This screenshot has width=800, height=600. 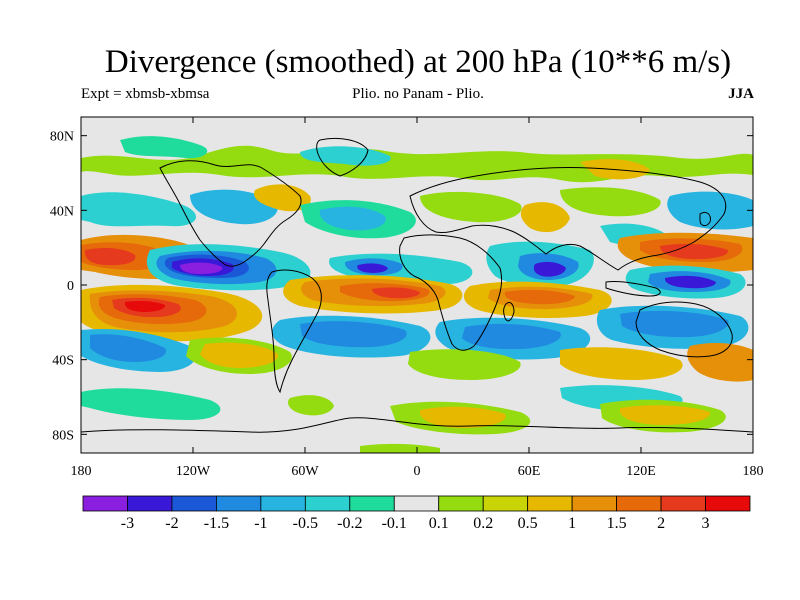 I want to click on coastline-japan, so click(x=705, y=219).